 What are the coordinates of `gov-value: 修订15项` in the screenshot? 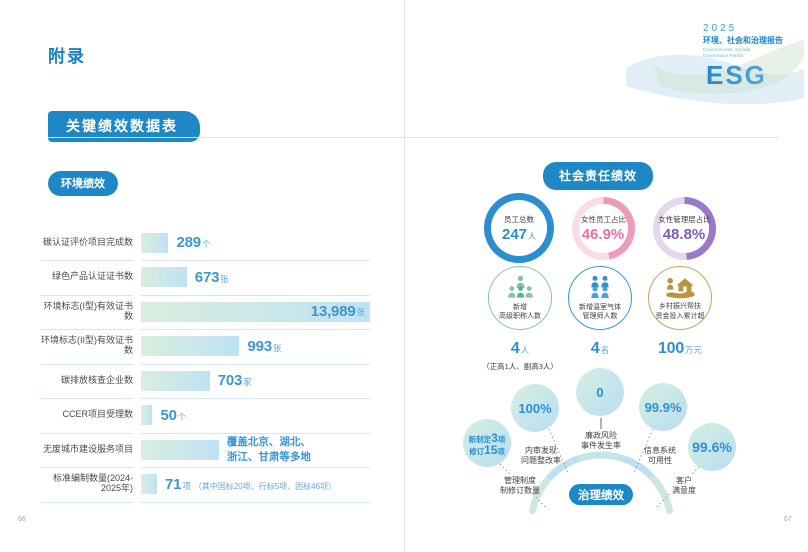 It's located at (486, 450).